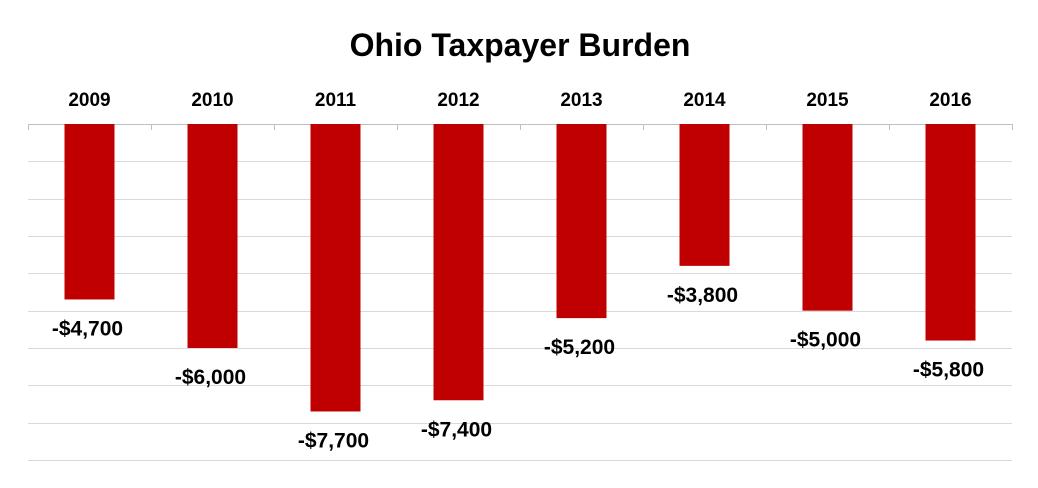  Describe the element at coordinates (702, 295) in the screenshot. I see `data-label-2014: -$3,800` at that location.